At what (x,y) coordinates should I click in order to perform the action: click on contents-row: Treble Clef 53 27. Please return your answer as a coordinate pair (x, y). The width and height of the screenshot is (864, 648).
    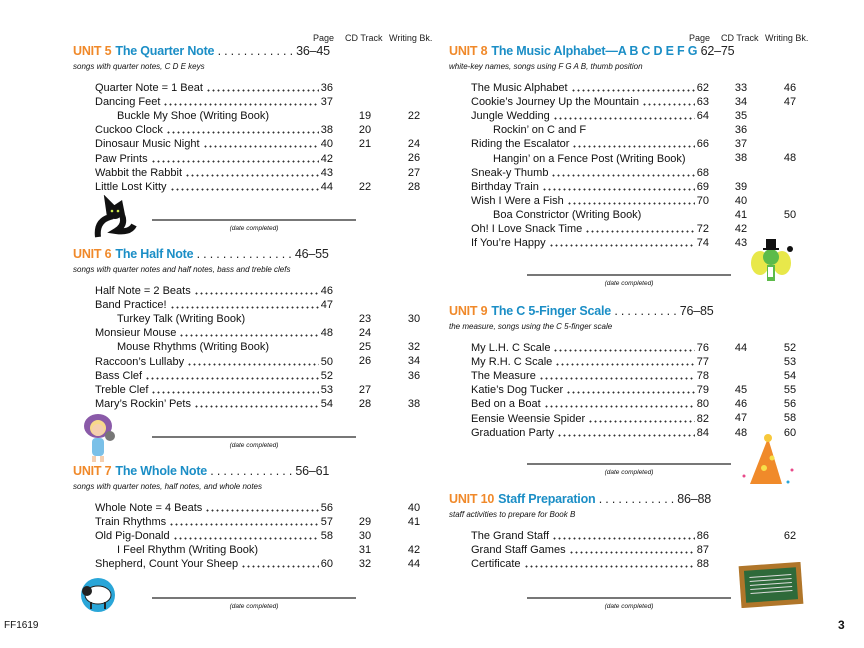
    Looking at the image, I should click on (258, 390).